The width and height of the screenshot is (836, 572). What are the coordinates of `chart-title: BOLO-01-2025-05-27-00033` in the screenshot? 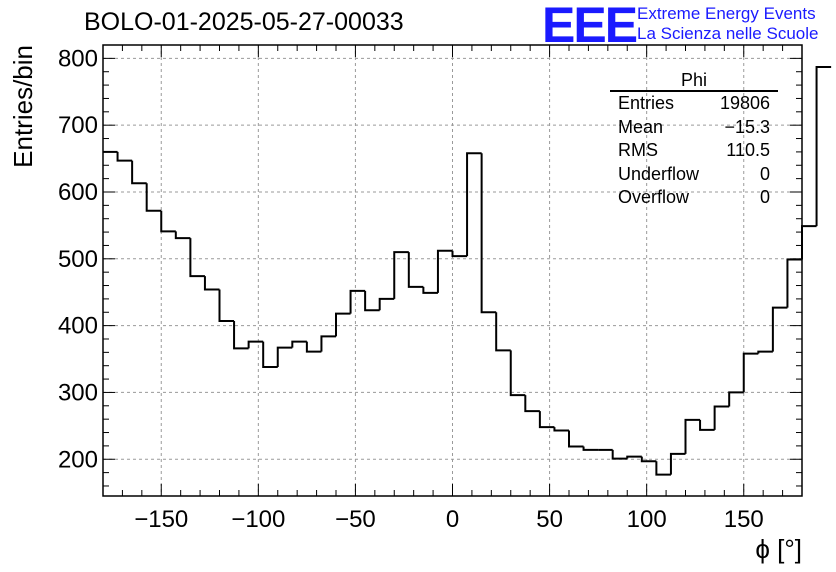 It's located at (244, 22).